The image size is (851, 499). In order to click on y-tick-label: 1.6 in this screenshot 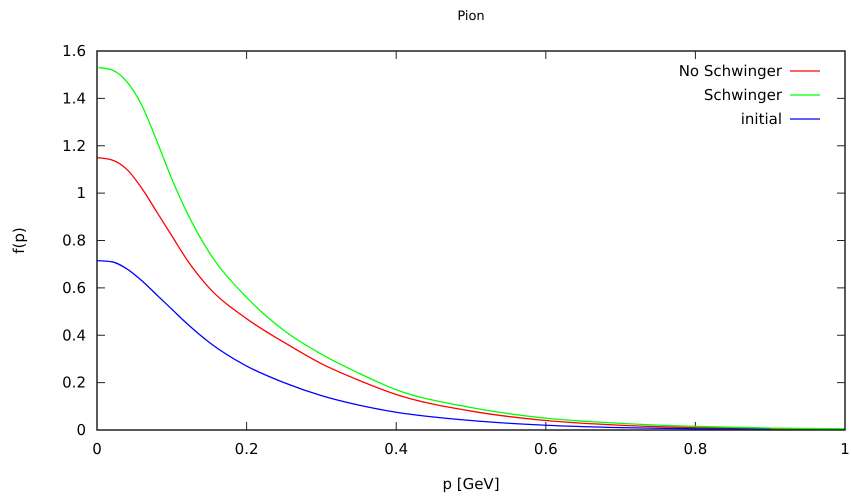, I will do `click(74, 51)`.